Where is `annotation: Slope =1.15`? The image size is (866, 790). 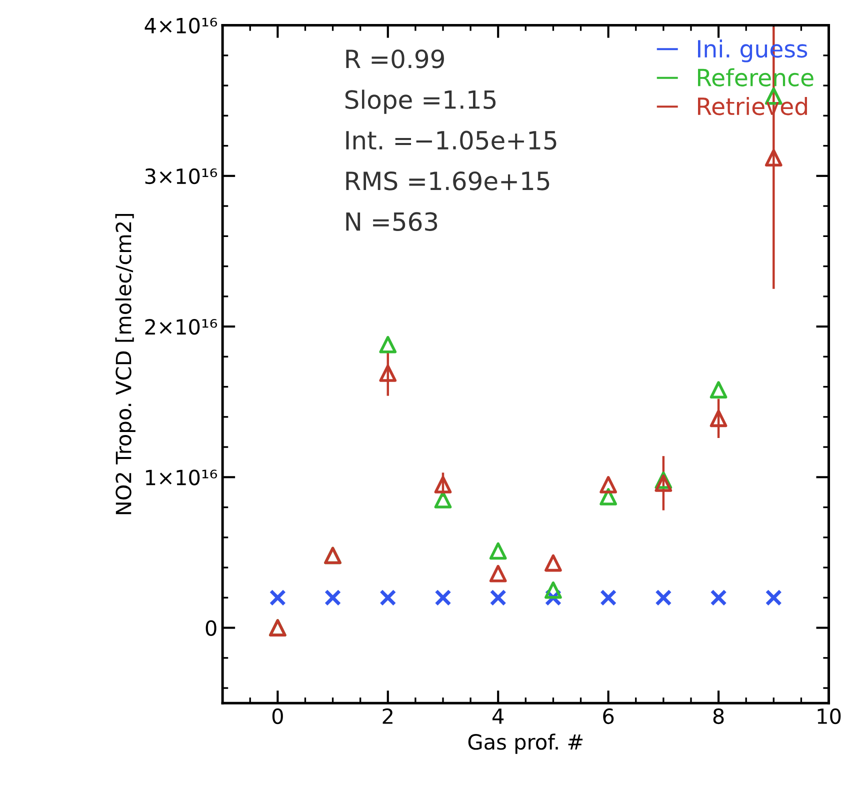
annotation: Slope =1.15 is located at coordinates (420, 102).